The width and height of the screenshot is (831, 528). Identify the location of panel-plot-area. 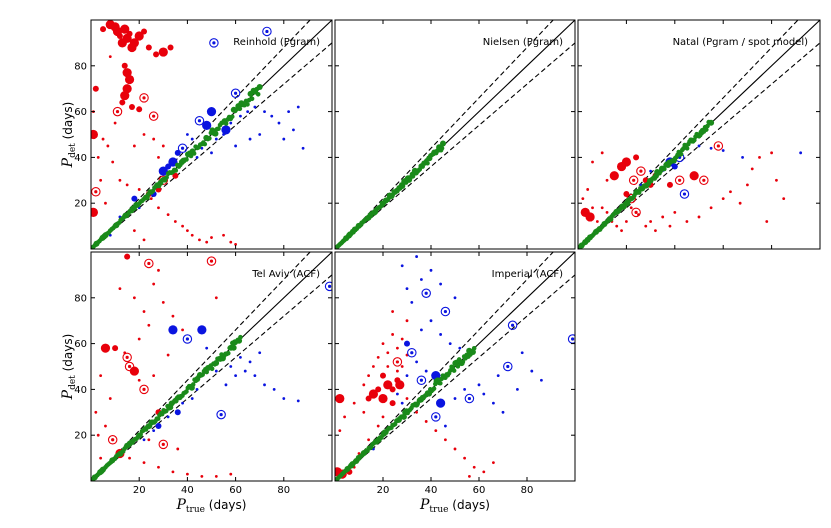
(455, 366).